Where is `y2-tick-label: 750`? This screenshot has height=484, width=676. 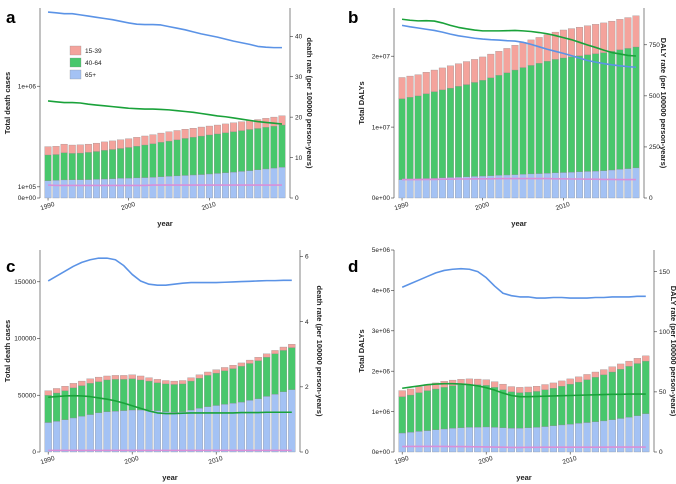
y2-tick-label: 750 is located at coordinates (654, 45).